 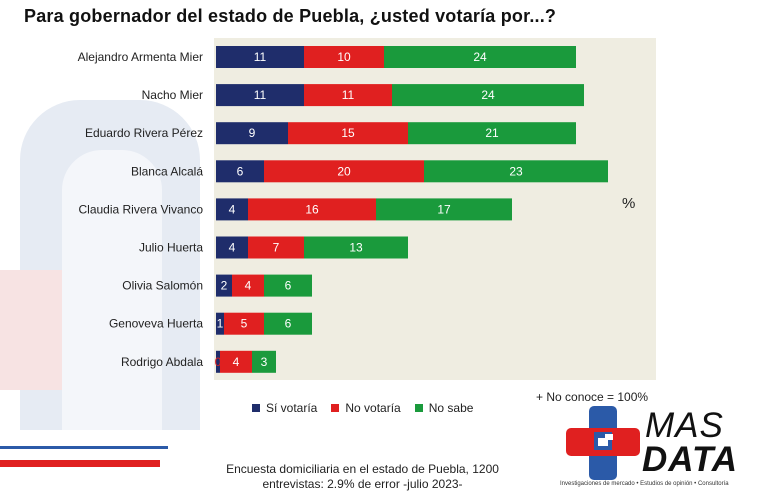 I want to click on data-label: 13, so click(x=356, y=248).